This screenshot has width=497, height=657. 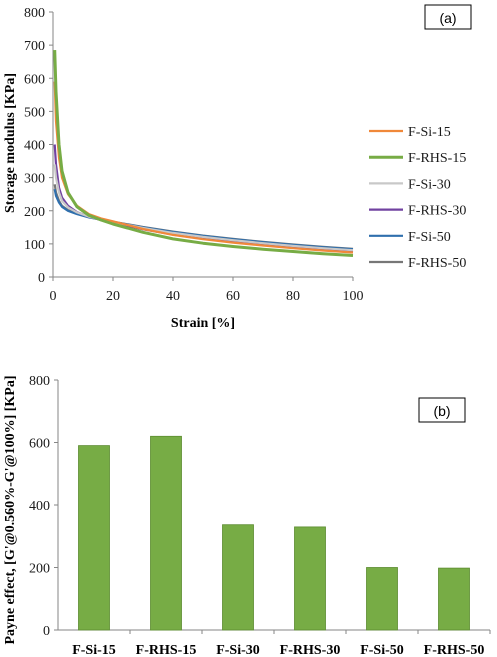 What do you see at coordinates (429, 184) in the screenshot?
I see `a-legend-entry: F-Si-30` at bounding box center [429, 184].